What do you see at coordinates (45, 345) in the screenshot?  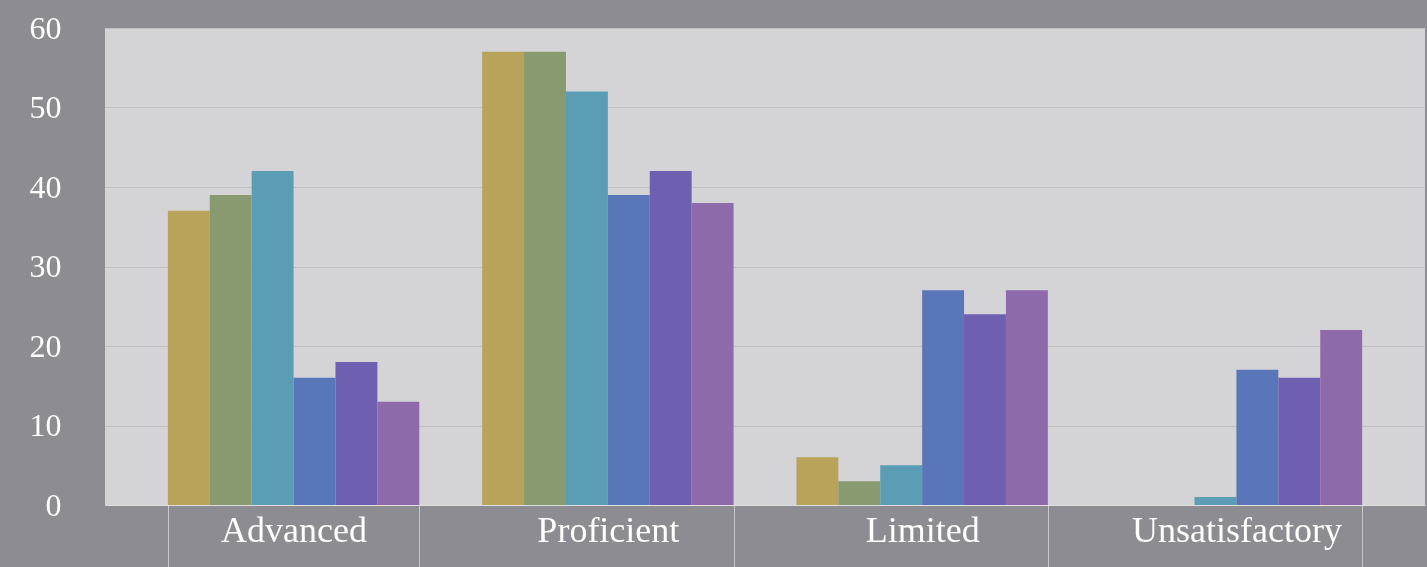 I see `y-tick-label: 20` at bounding box center [45, 345].